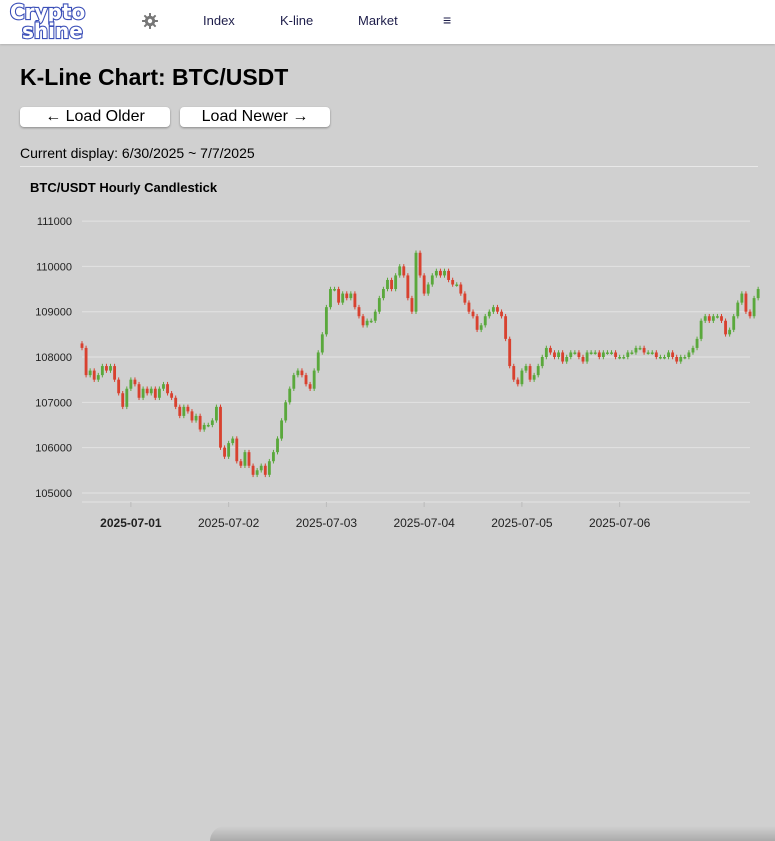 Image resolution: width=775 pixels, height=841 pixels. I want to click on x-tick-label: 2025-07-05, so click(522, 523).